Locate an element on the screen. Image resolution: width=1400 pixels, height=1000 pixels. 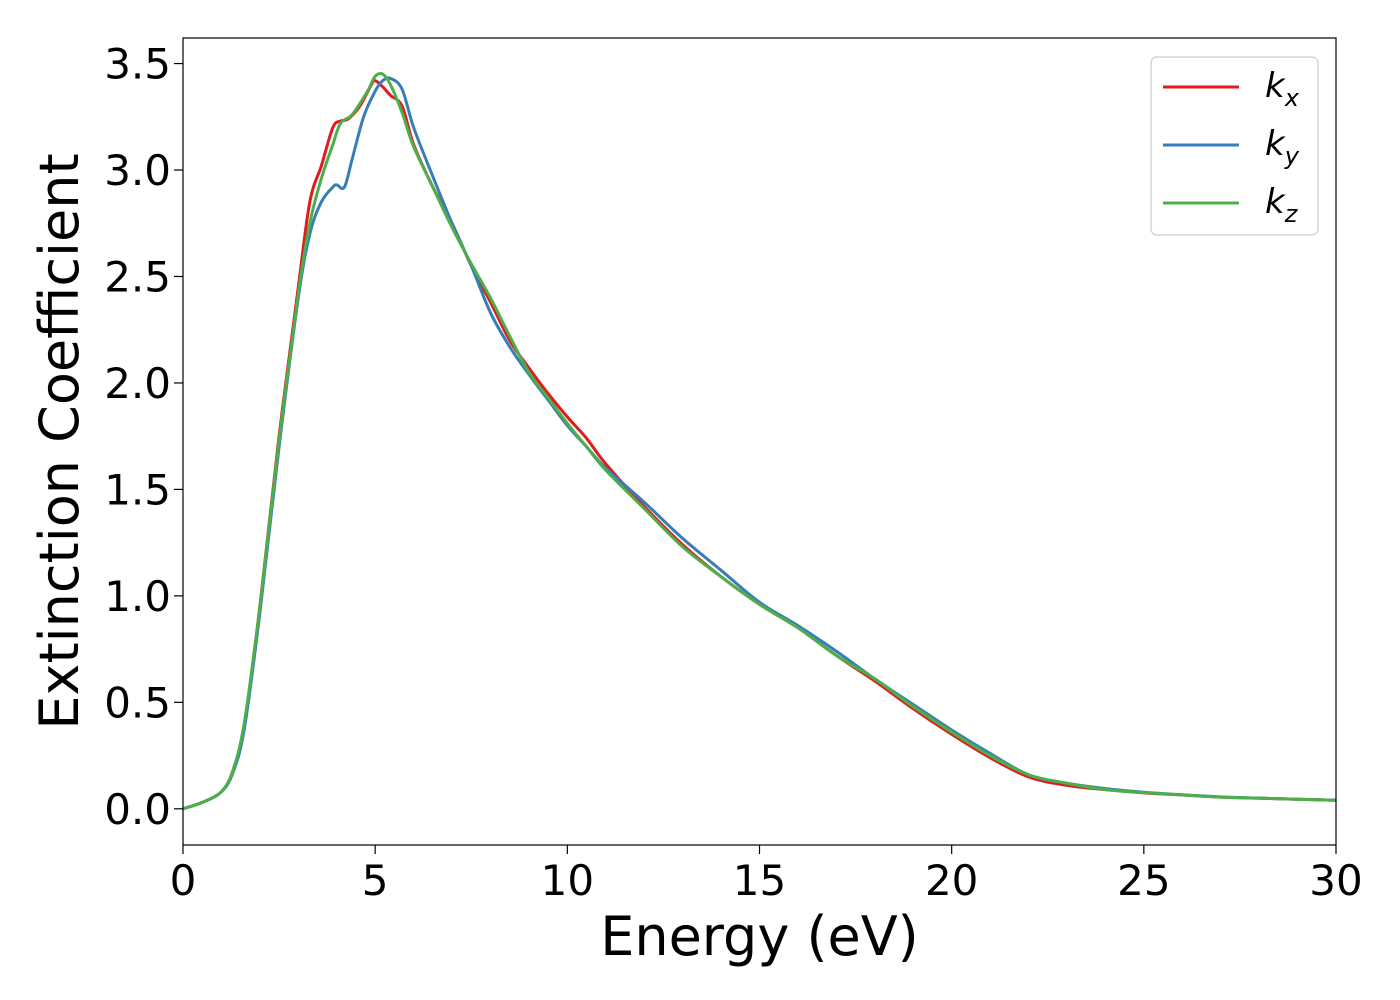
x-tick-label: 15 is located at coordinates (759, 880).